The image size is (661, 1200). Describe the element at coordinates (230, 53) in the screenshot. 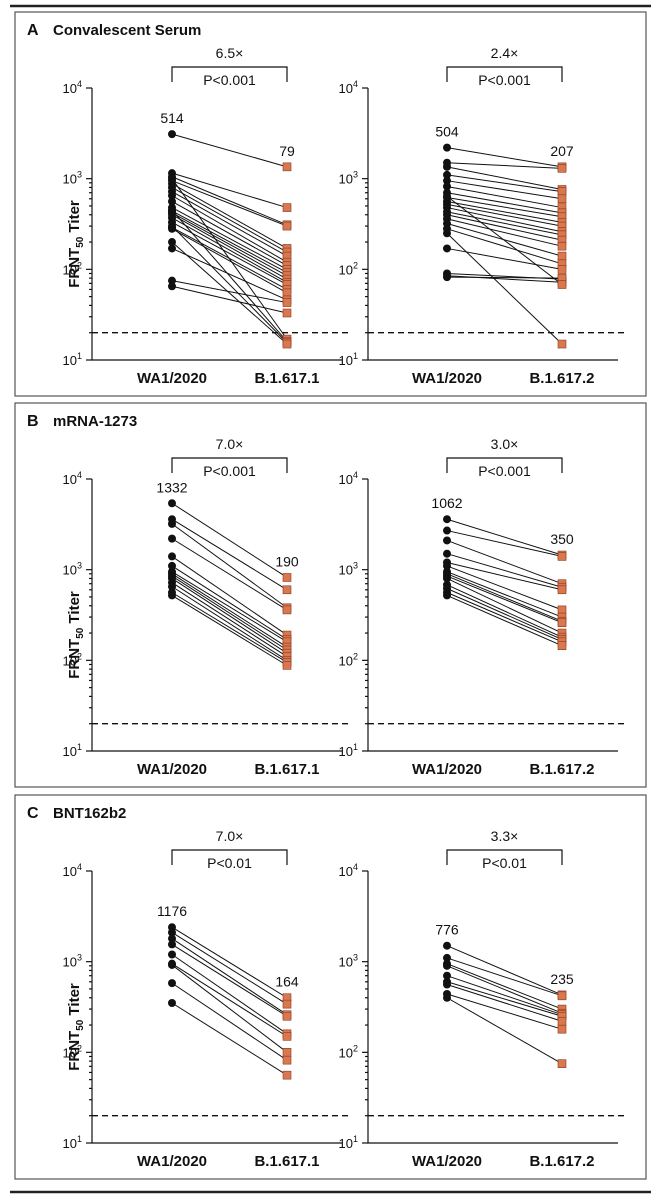

I see `fold-change-label: 6.5×` at that location.